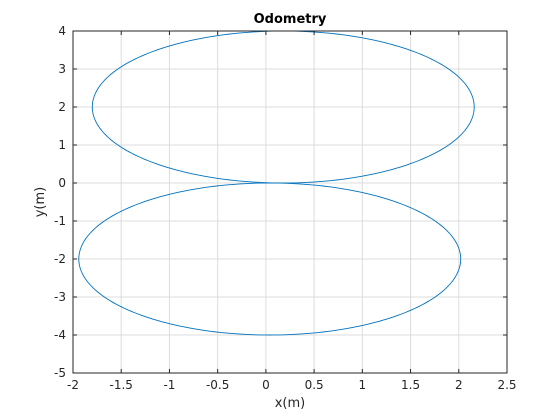 Image resolution: width=560 pixels, height=420 pixels. I want to click on y-tick-label: 4, so click(62, 31).